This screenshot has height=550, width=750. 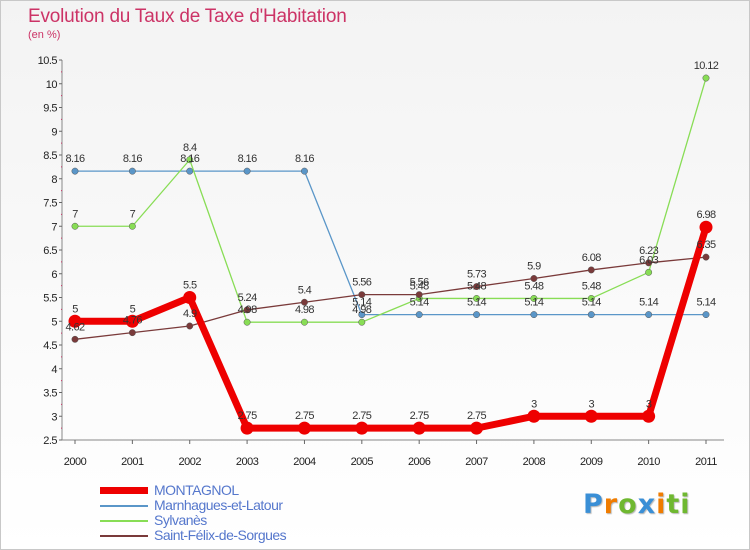 What do you see at coordinates (476, 462) in the screenshot?
I see `x-tick-label: 2007` at bounding box center [476, 462].